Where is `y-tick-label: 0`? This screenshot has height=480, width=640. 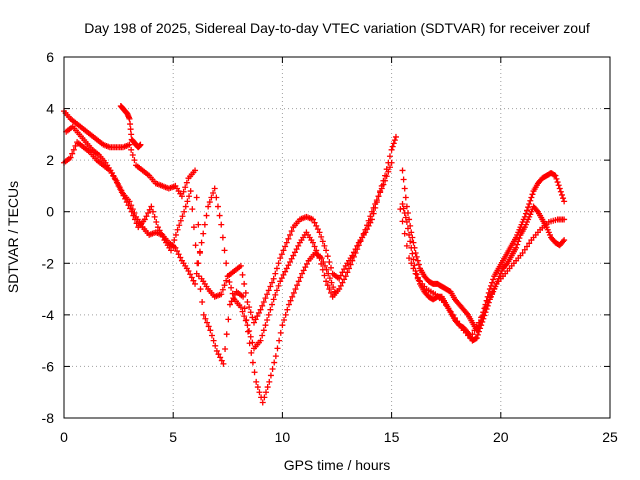
y-tick-label: 0 is located at coordinates (50, 212).